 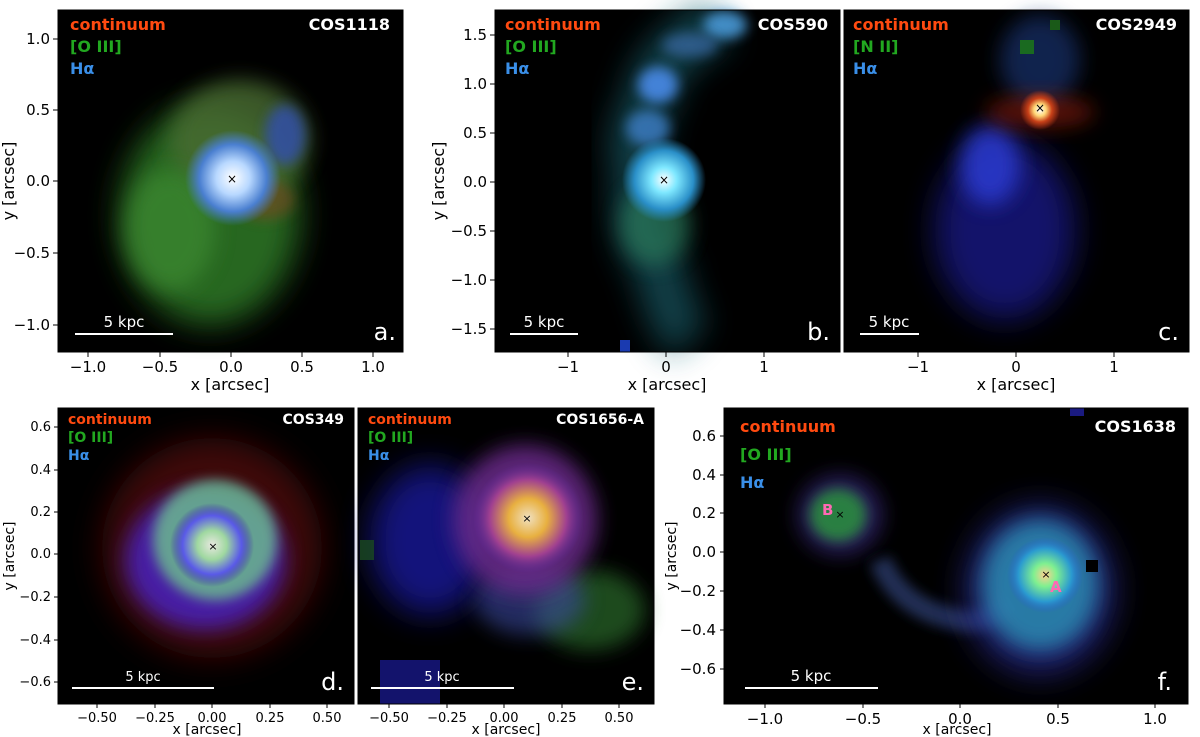 What do you see at coordinates (544, 322) in the screenshot?
I see `panel-b-scale-label: 5 kpc` at bounding box center [544, 322].